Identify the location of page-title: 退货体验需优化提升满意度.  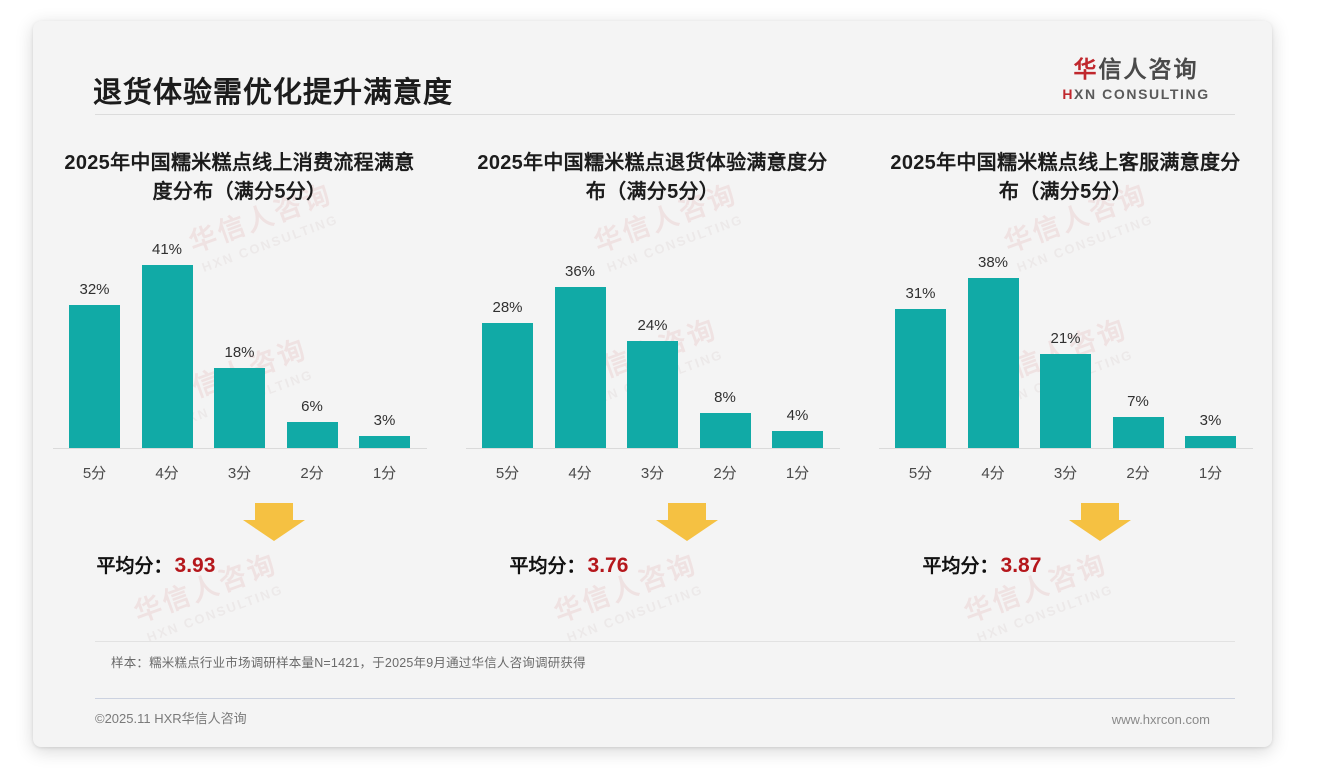
(273, 93).